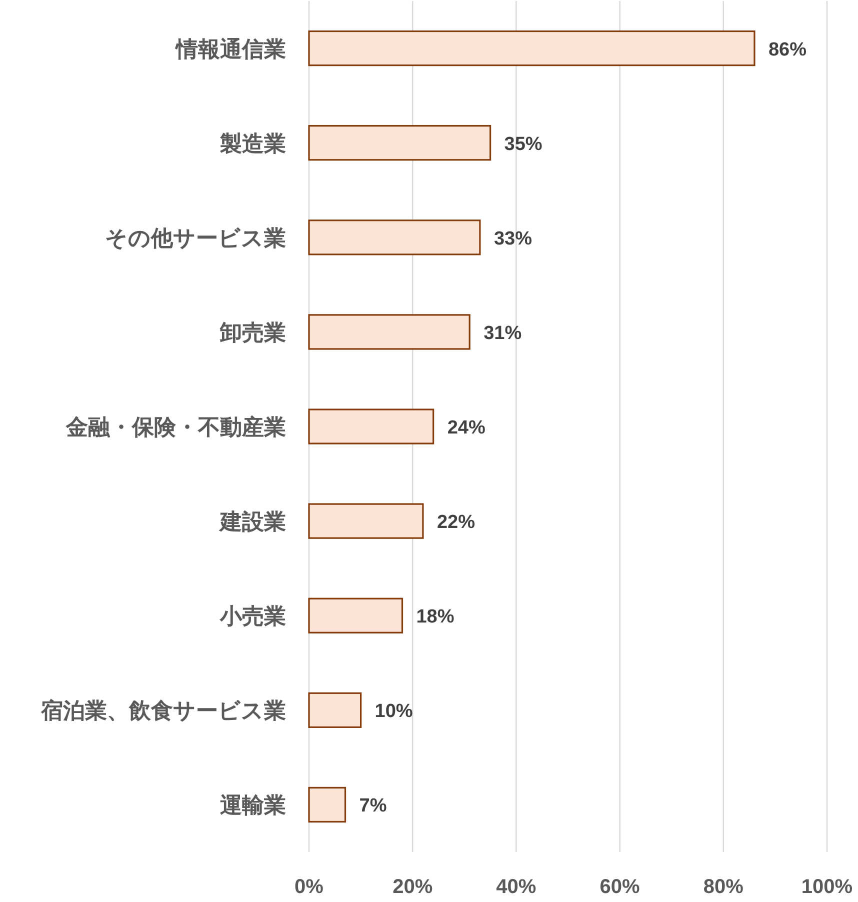 The image size is (858, 902). I want to click on x-tick-label: 100%, so click(827, 887).